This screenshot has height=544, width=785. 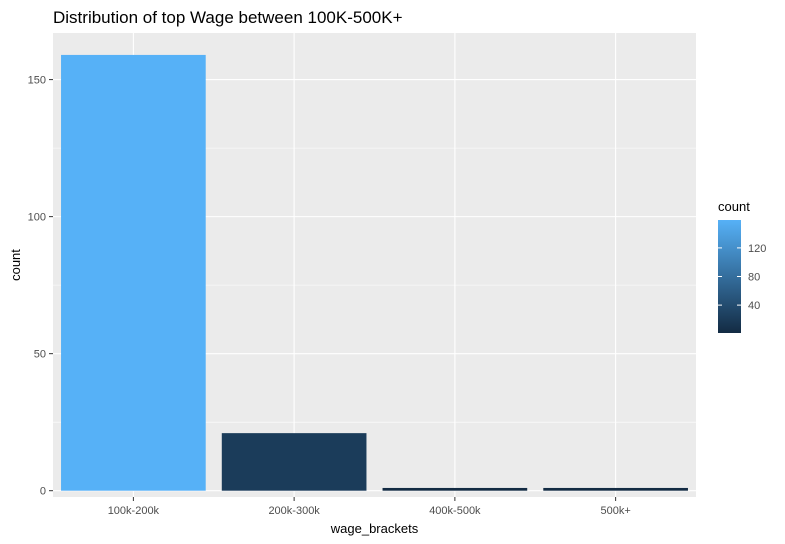 I want to click on y-axis-title: count, so click(x=15, y=265).